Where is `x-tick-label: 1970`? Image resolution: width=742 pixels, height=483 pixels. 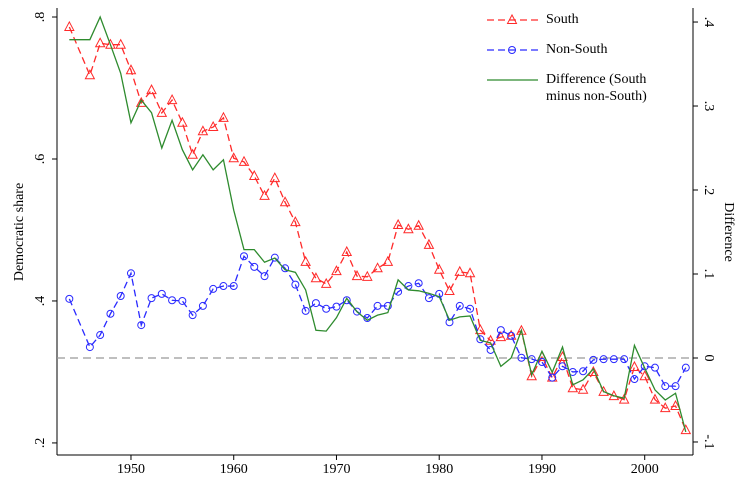 x-tick-label: 1970 is located at coordinates (336, 469).